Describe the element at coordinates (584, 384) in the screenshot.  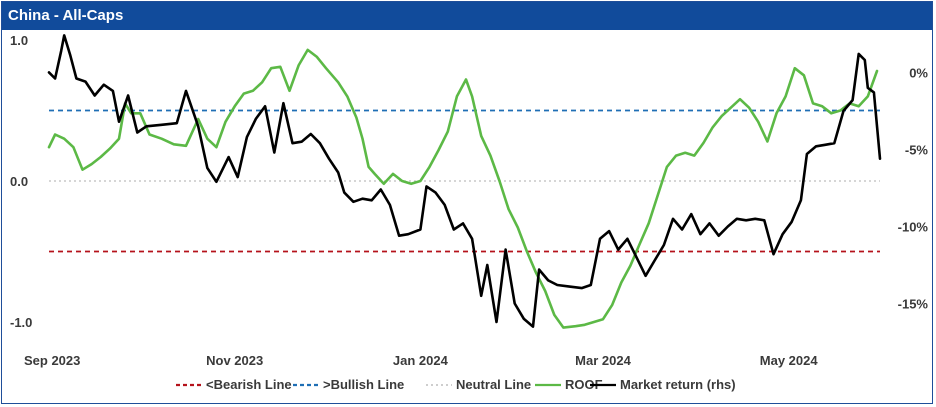
I see `legend-label: ROOF` at that location.